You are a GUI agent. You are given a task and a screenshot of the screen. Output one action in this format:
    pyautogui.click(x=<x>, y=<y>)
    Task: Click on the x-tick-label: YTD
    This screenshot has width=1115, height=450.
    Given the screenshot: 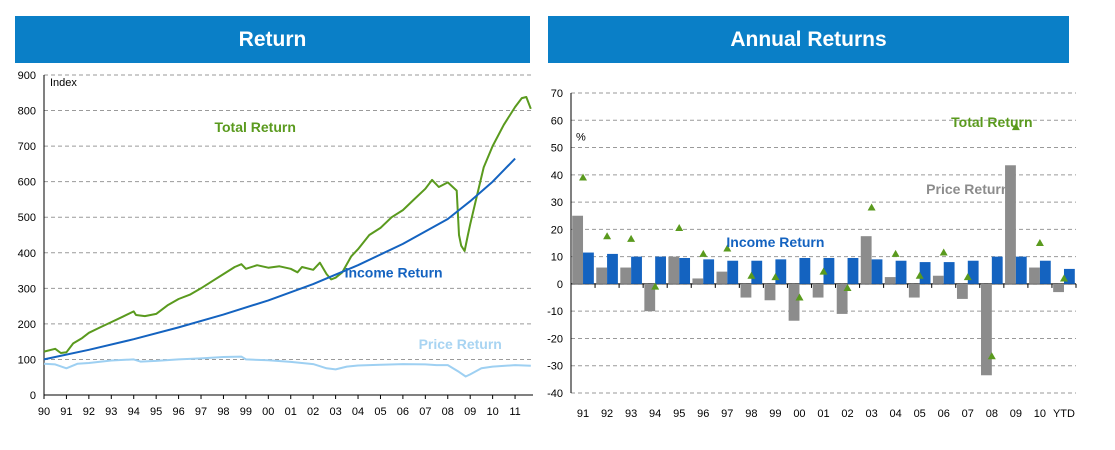 What is the action you would take?
    pyautogui.click(x=1064, y=414)
    